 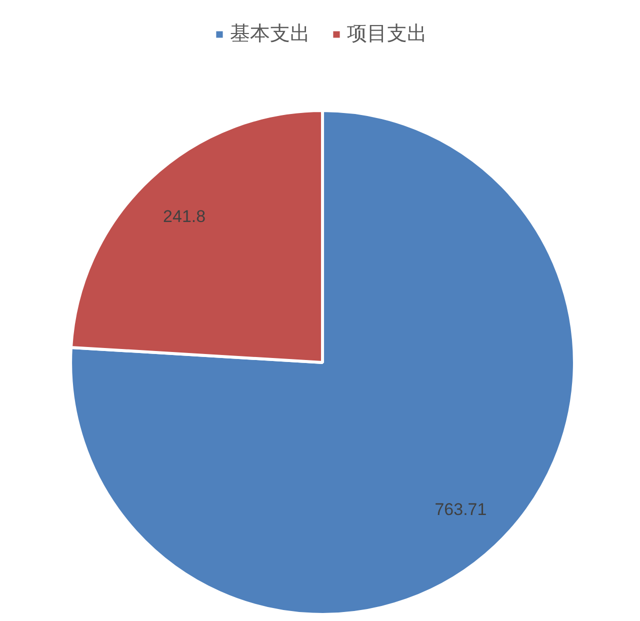 I want to click on legend-label: 基本支出, so click(x=270, y=33).